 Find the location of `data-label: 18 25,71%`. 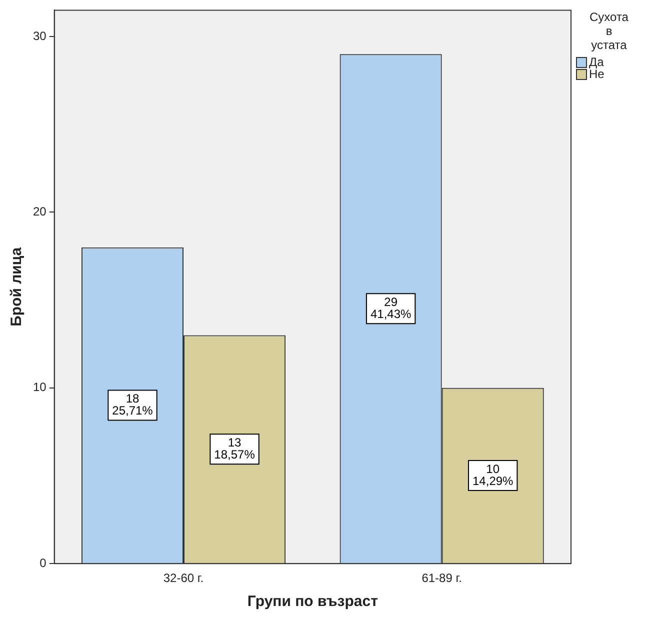

data-label: 18 25,71% is located at coordinates (133, 405).